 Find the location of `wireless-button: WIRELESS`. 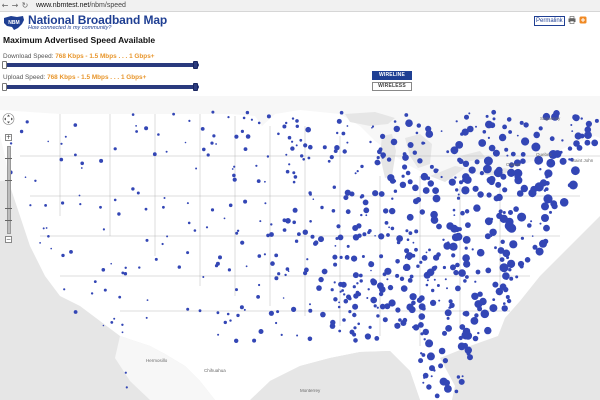

wireless-button: WIRELESS is located at coordinates (392, 86).